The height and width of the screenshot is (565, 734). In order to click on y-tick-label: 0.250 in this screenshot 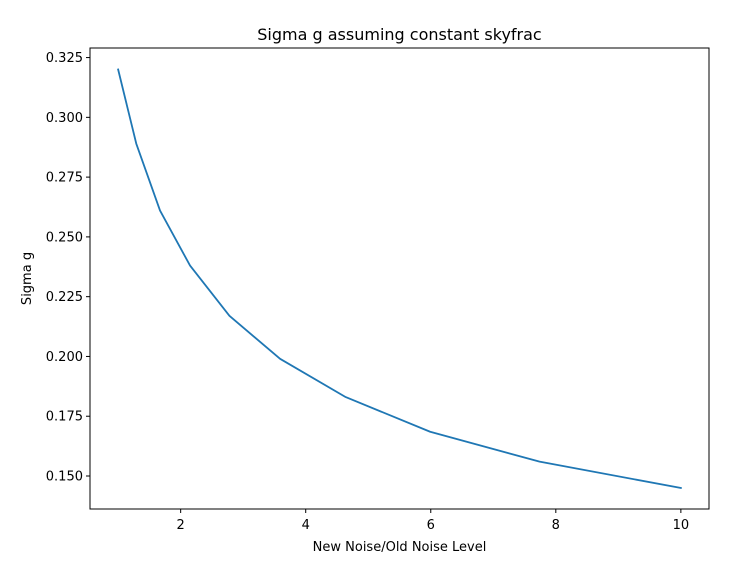, I will do `click(64, 237)`.